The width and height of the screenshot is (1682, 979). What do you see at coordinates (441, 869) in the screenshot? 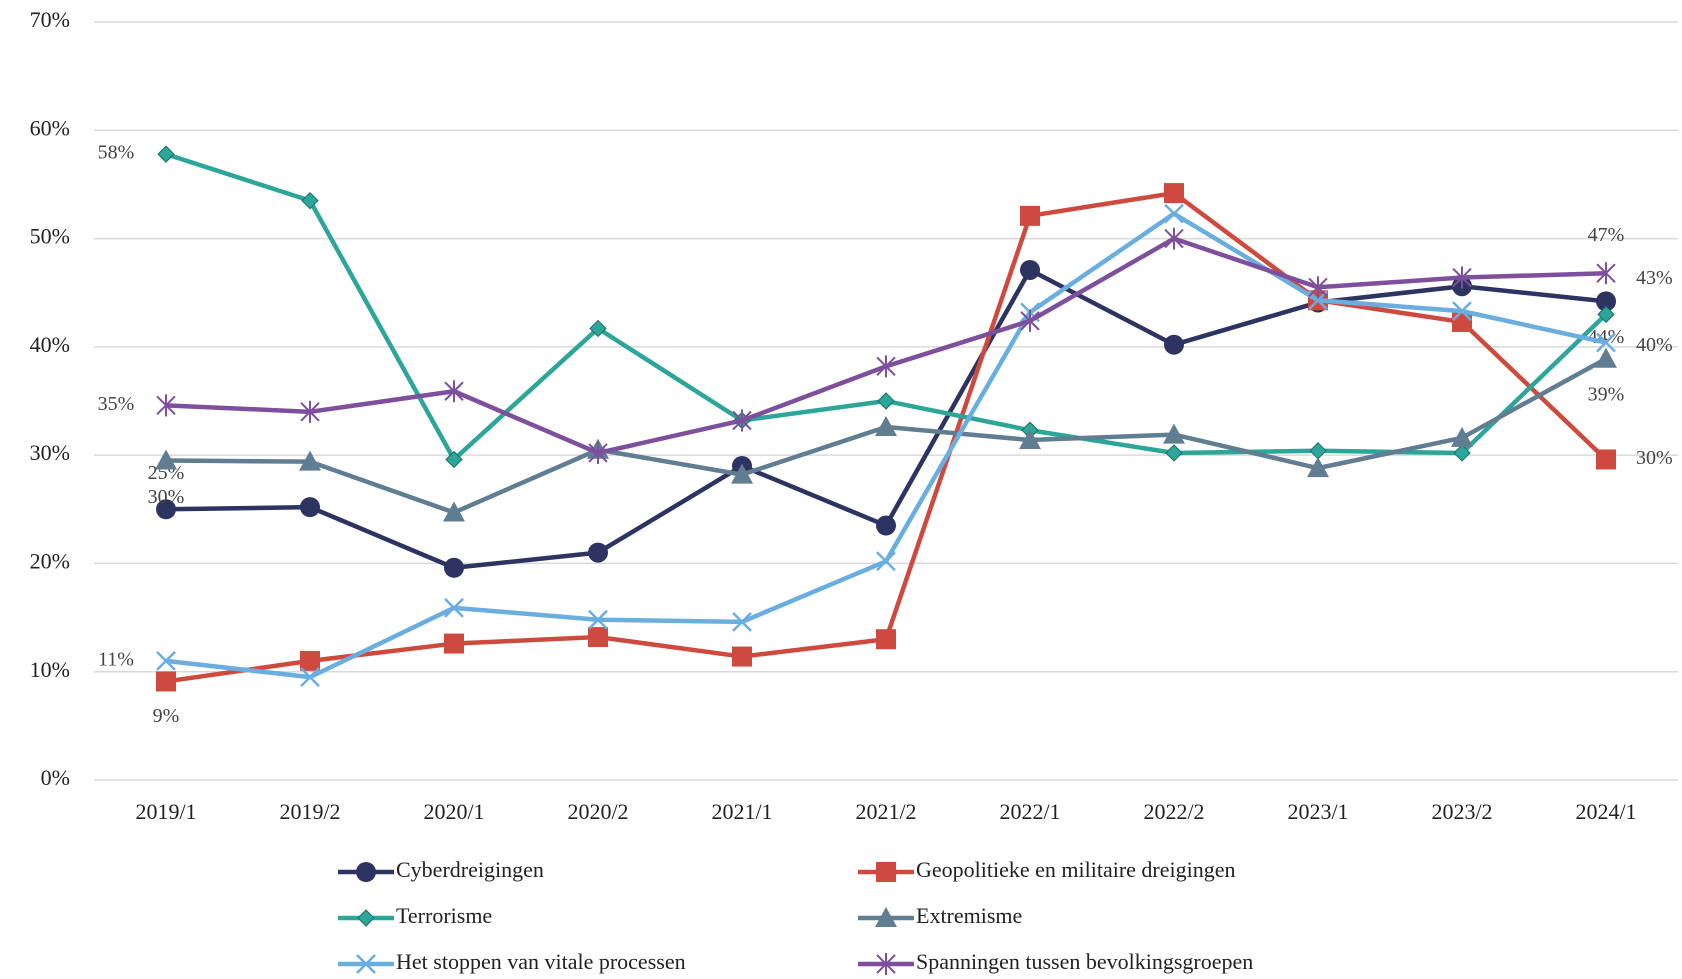
I see `legend-item: Cyberdreigingen` at bounding box center [441, 869].